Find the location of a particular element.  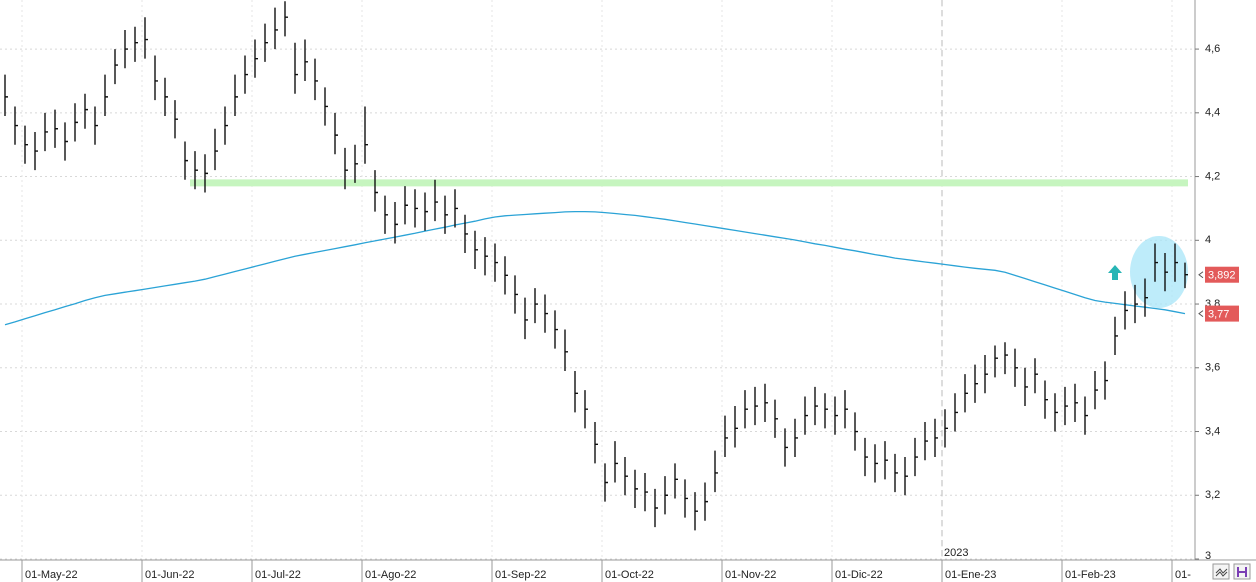

x-tick-label: 01-Nov-22 is located at coordinates (750, 575).